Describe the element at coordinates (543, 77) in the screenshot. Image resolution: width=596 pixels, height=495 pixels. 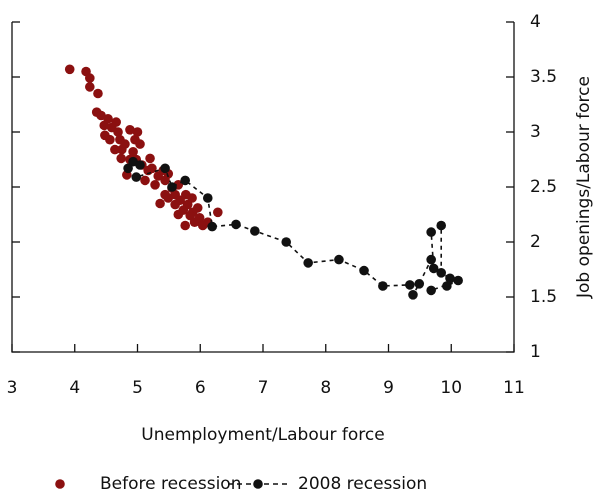
I see `y-tick-label: 3.5` at that location.